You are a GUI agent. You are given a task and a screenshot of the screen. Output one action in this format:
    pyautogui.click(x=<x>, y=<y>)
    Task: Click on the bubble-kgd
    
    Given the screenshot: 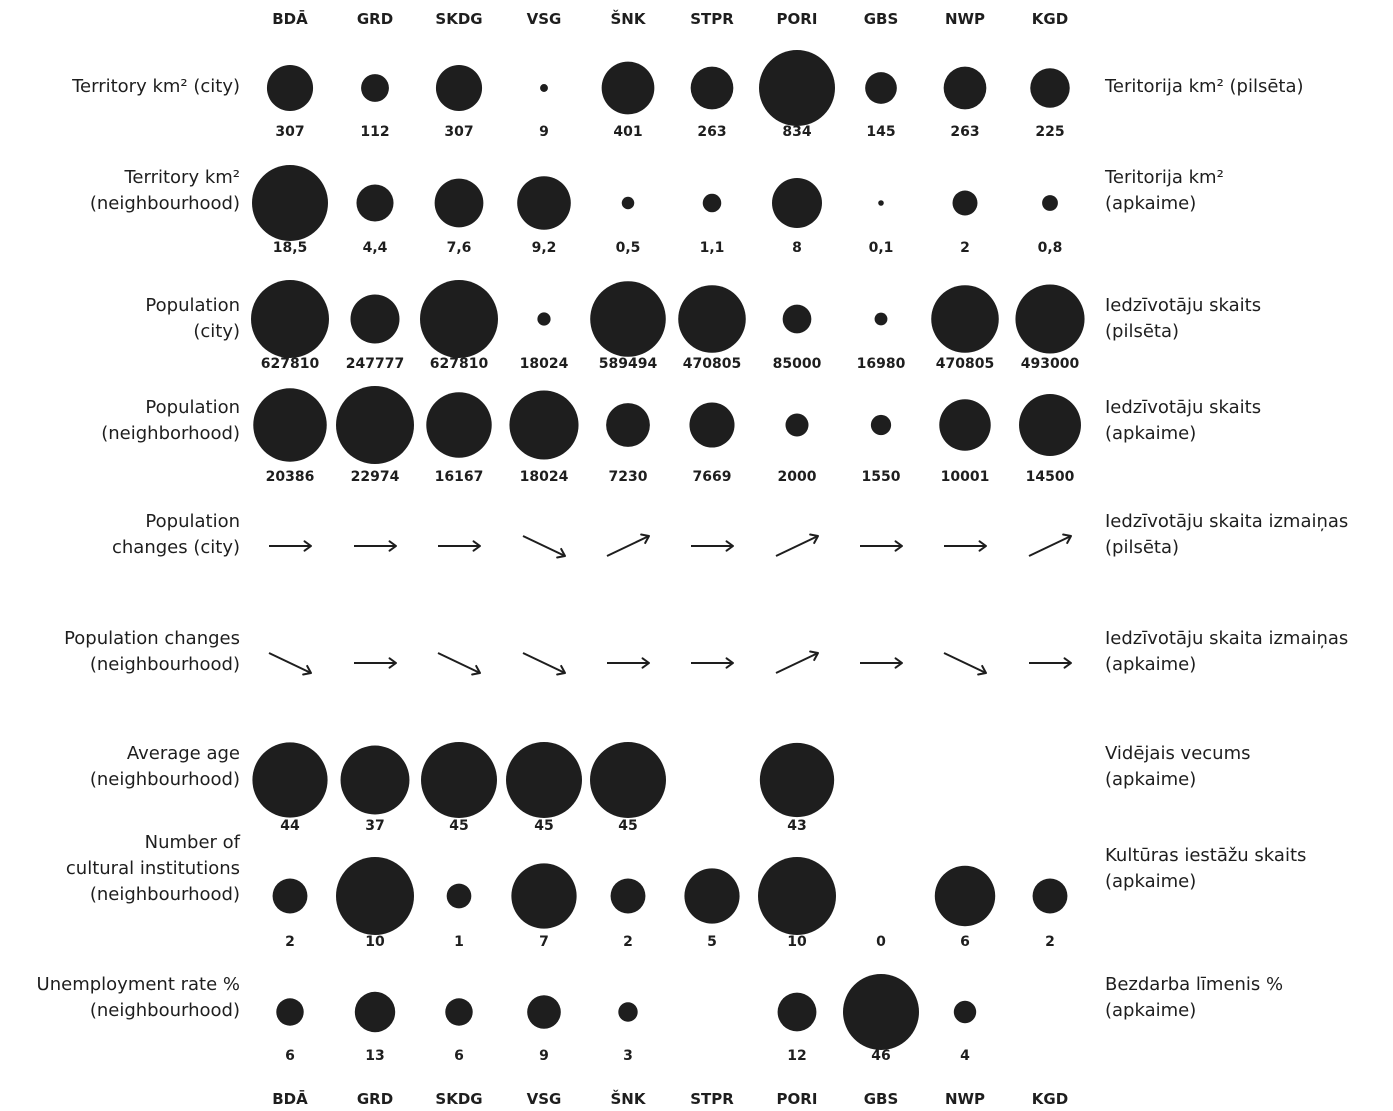 What is the action you would take?
    pyautogui.click(x=1050, y=896)
    